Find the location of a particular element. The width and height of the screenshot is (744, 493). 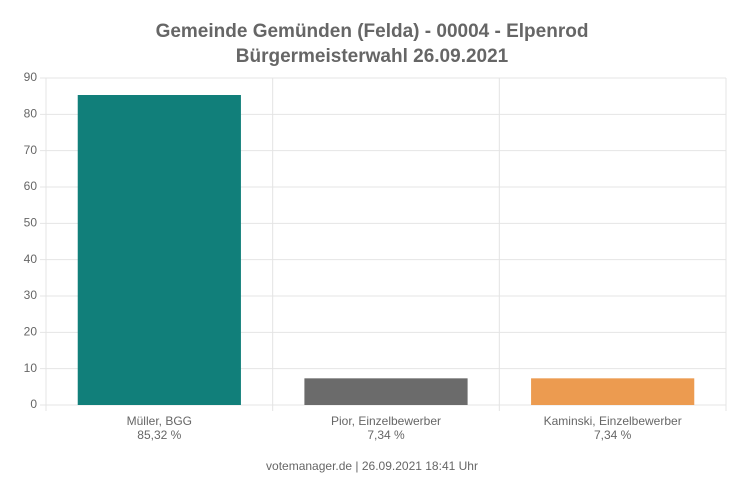

y-tick-label: 40 is located at coordinates (31, 259).